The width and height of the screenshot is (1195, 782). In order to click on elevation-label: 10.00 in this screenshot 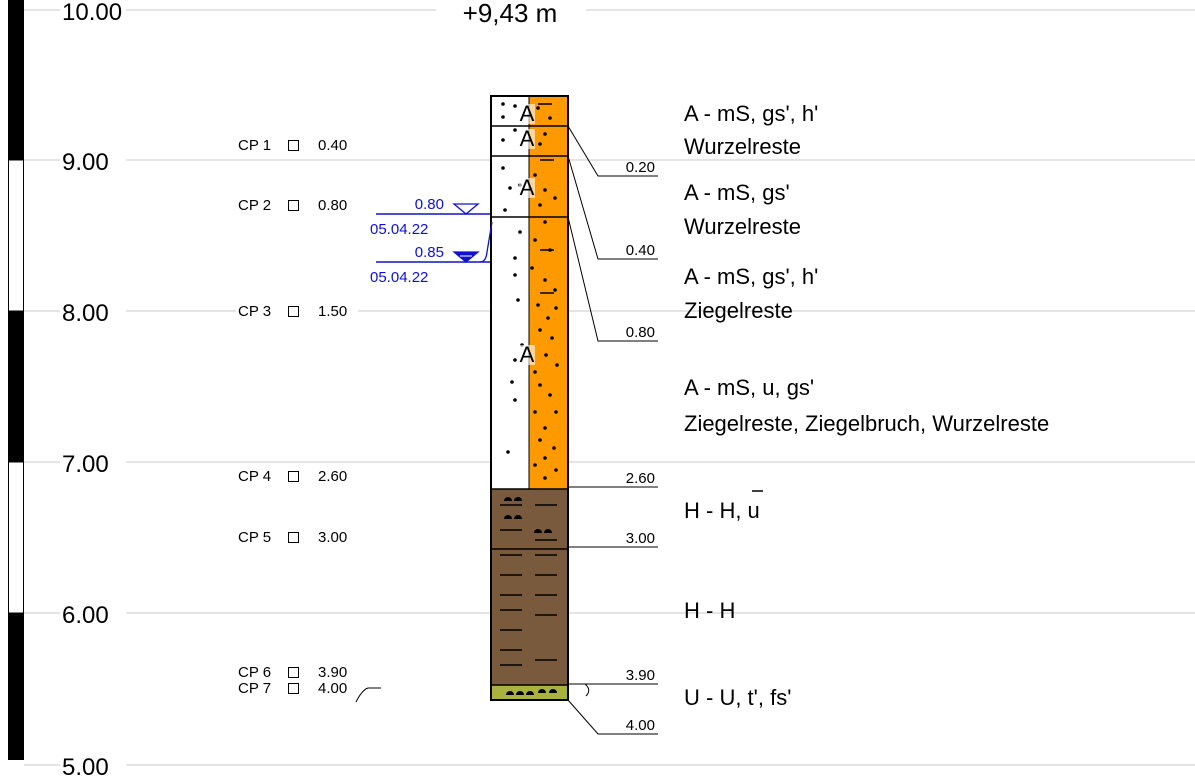, I will do `click(92, 13)`.